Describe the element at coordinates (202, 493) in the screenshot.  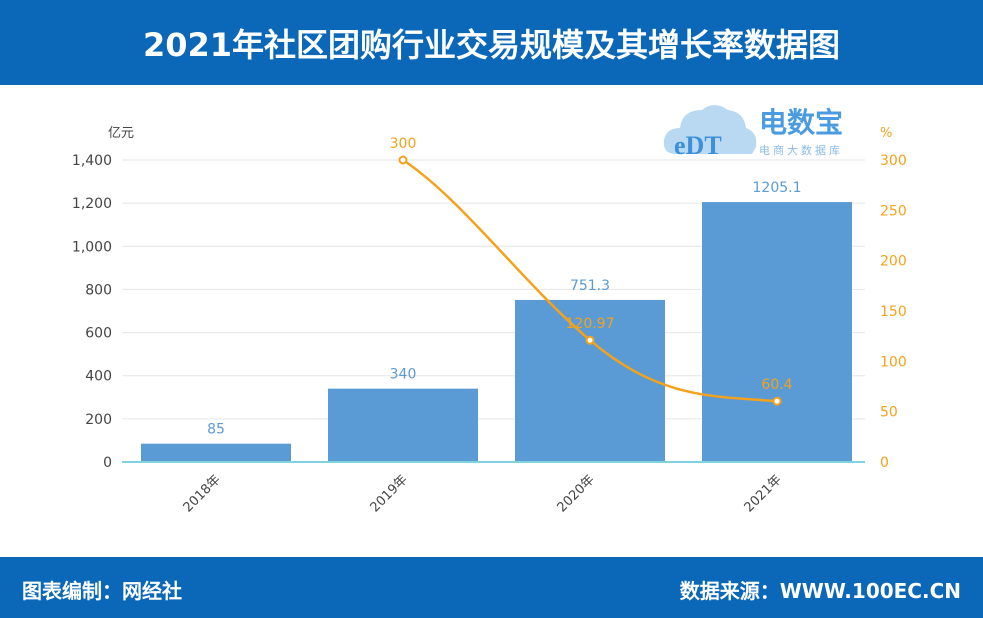
I see `x-tick-label: 2018年` at that location.